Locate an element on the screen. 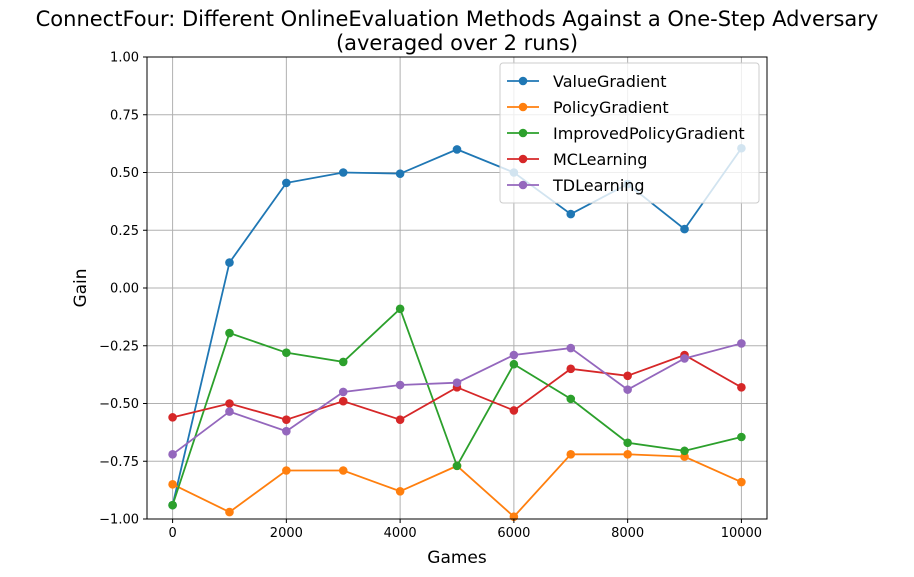  legend-label: MCLearning is located at coordinates (600, 159).